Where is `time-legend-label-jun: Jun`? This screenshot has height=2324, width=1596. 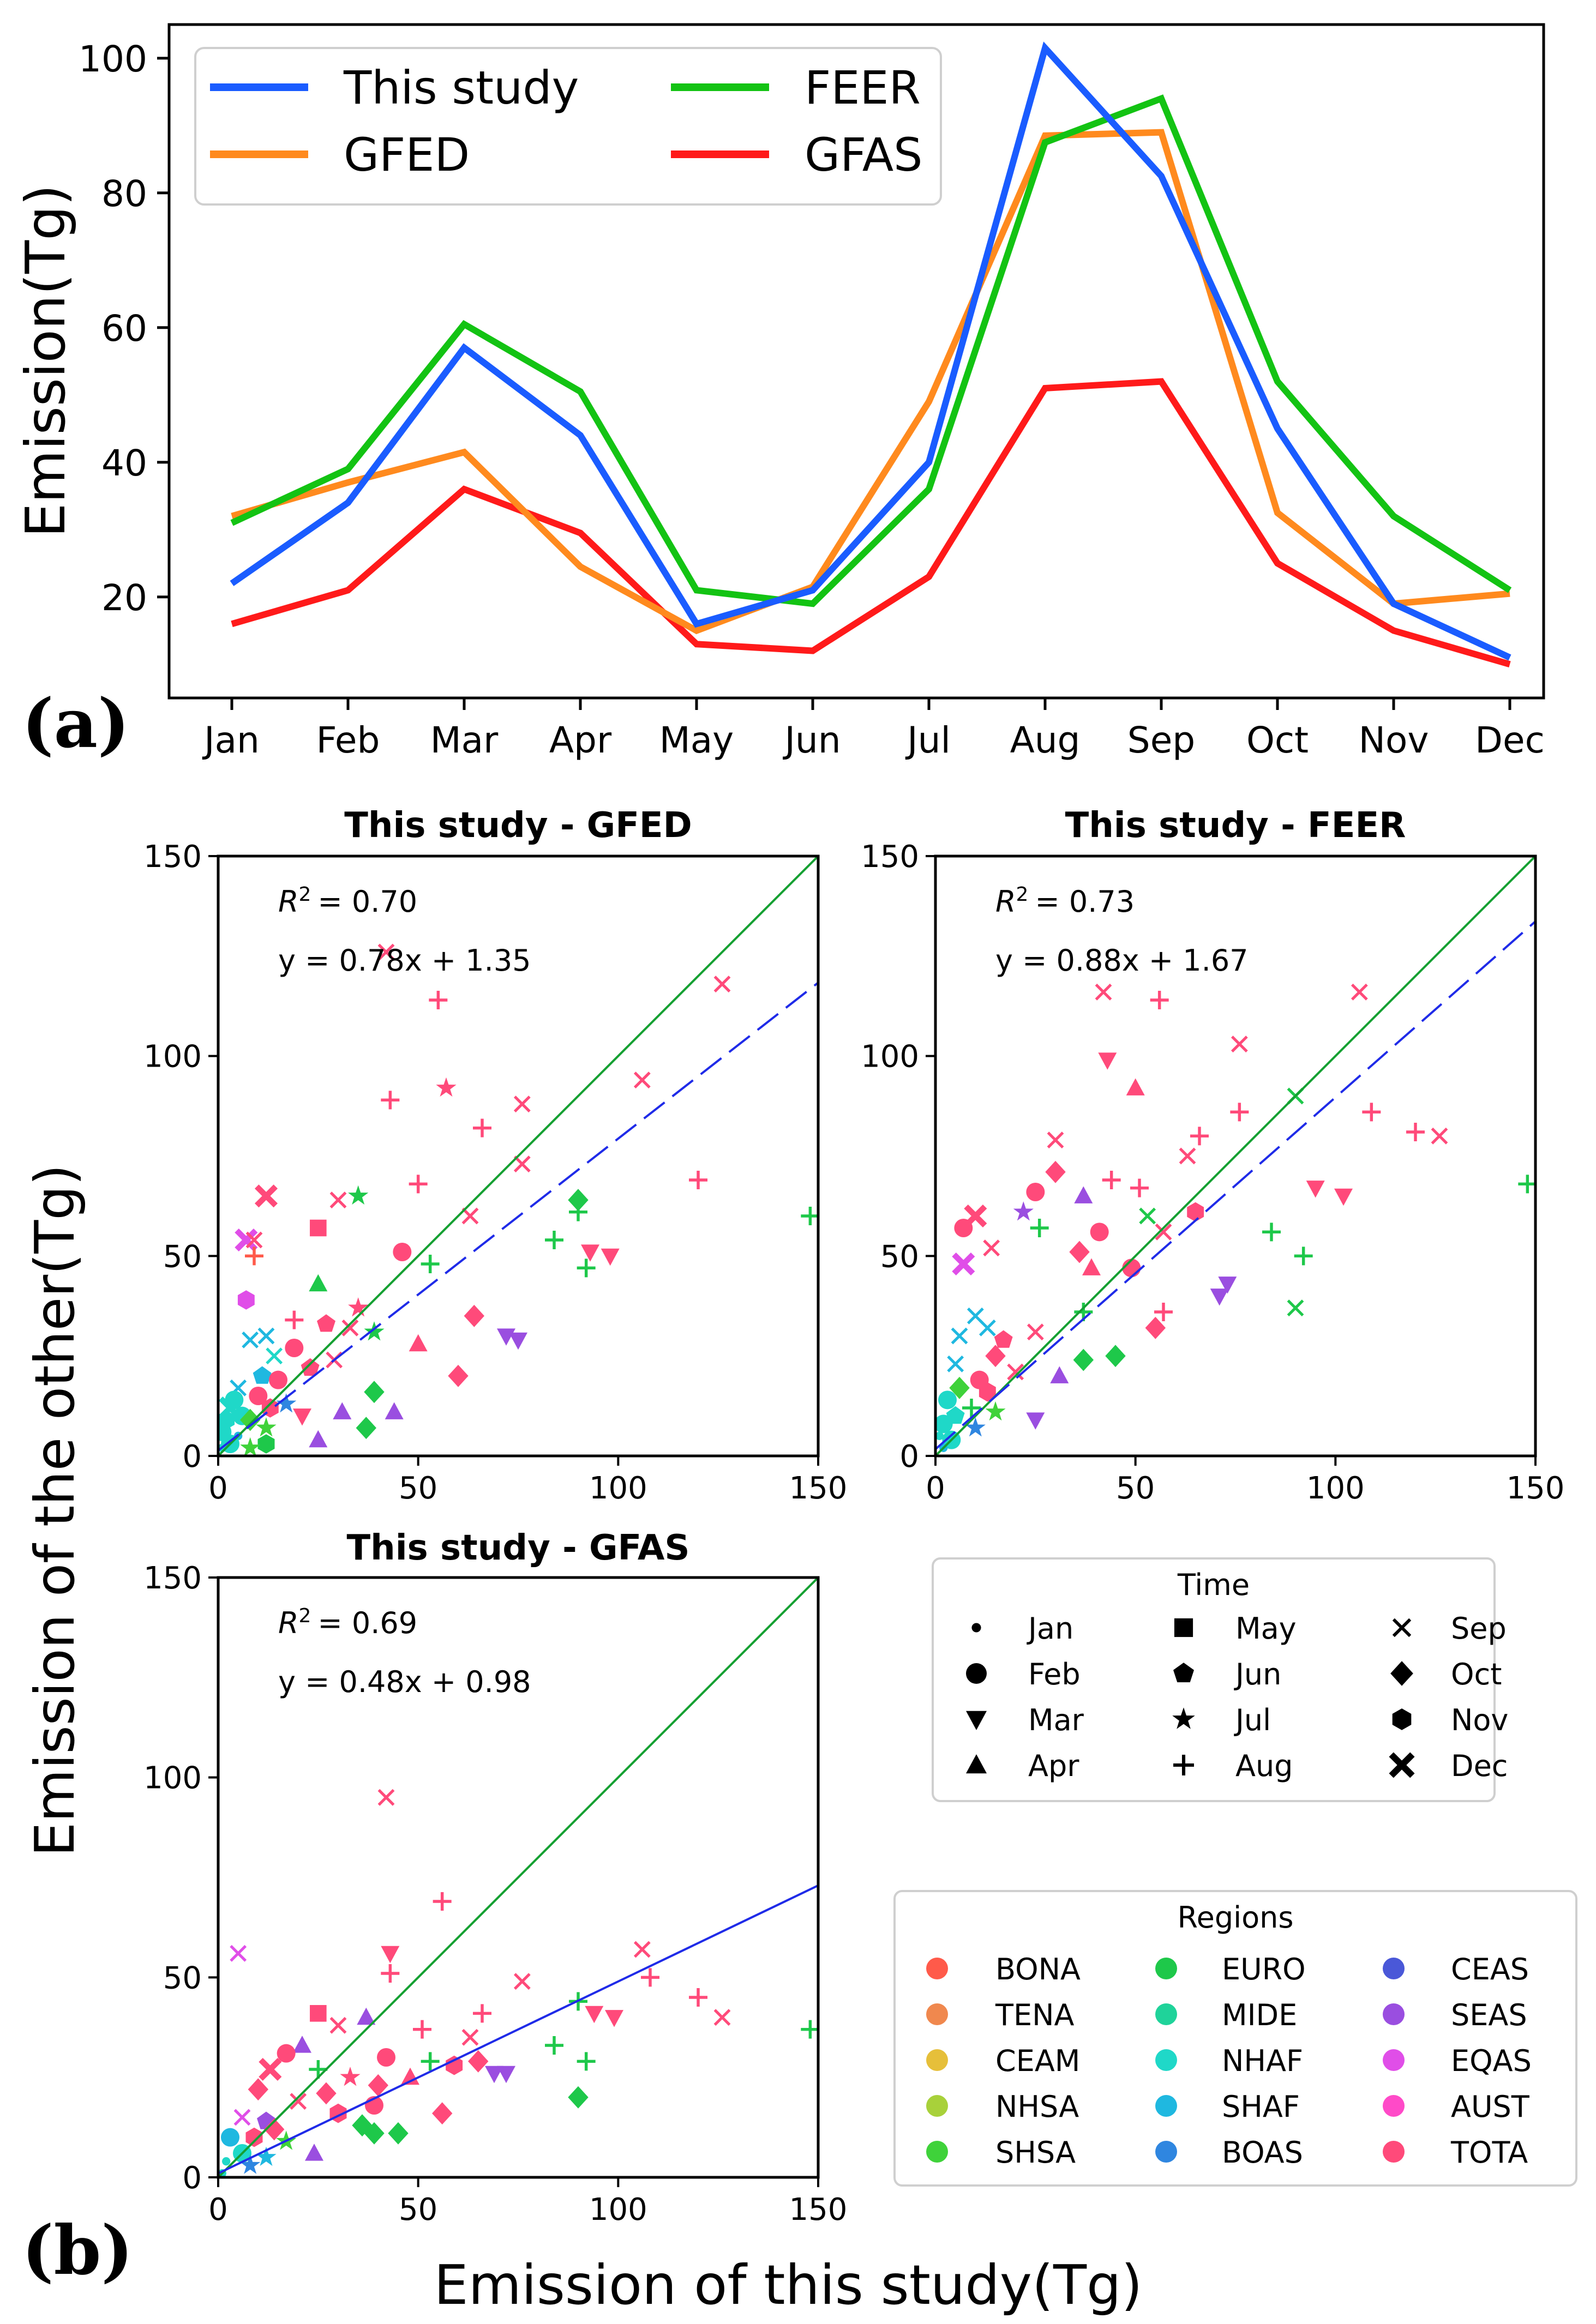 time-legend-label-jun: Jun is located at coordinates (1257, 1674).